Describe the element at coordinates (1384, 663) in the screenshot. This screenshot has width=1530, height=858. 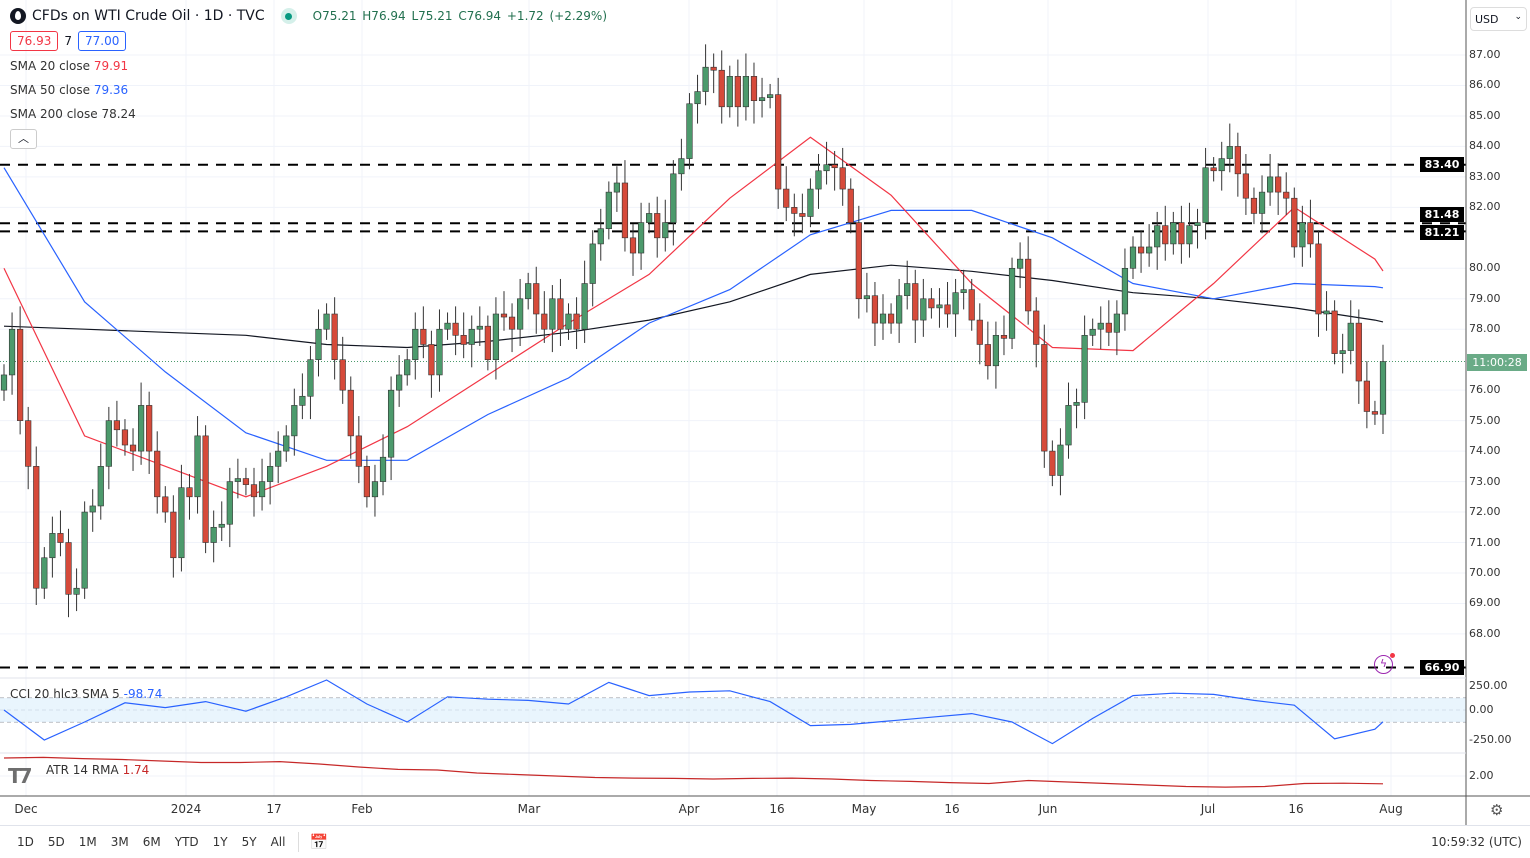
I see `alert-flash-icon: ϟ` at that location.